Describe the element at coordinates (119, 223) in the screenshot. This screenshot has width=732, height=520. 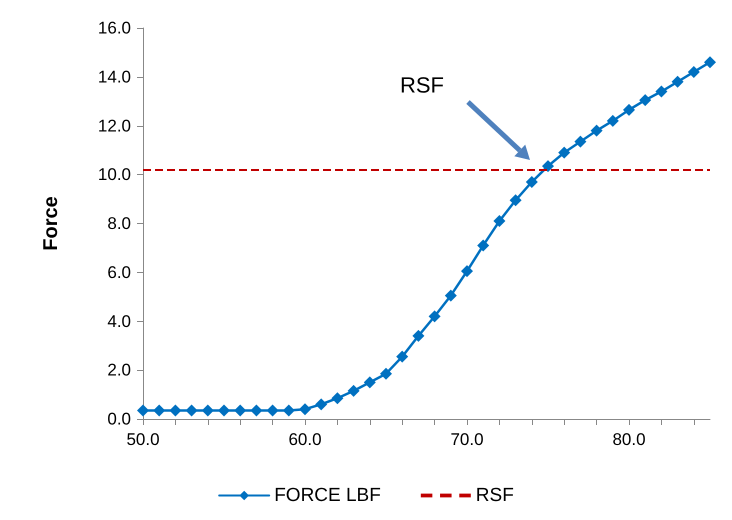
I see `y-tick-label: 8.0` at that location.